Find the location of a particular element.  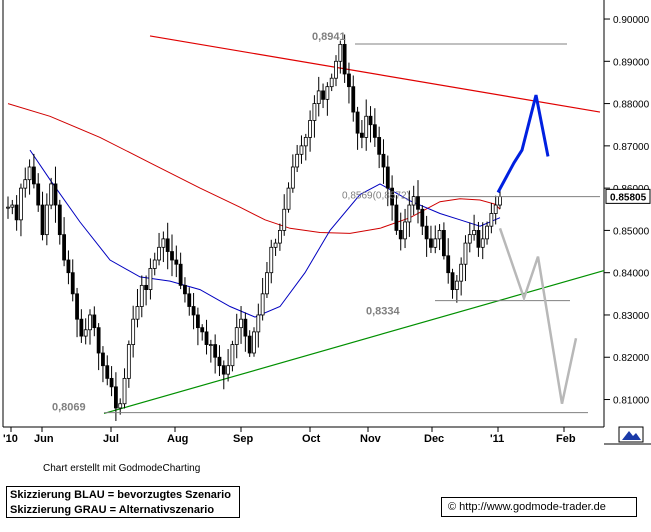

y-tick-label: 0.82000 is located at coordinates (631, 358).